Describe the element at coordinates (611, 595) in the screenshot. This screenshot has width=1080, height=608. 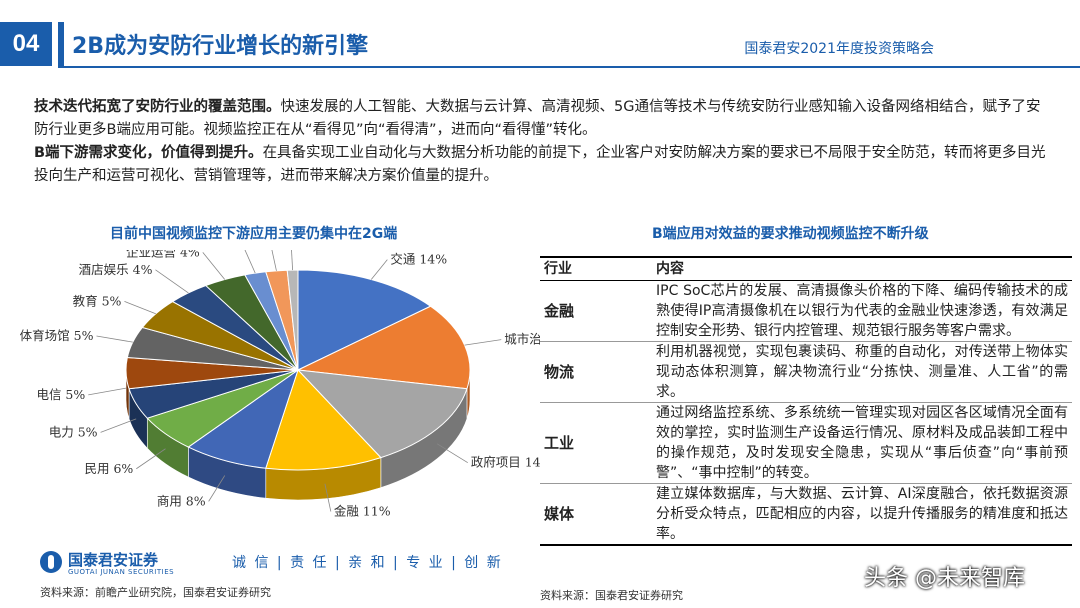
I see `source-note-right: 资料来源：国泰君安证券研究` at that location.